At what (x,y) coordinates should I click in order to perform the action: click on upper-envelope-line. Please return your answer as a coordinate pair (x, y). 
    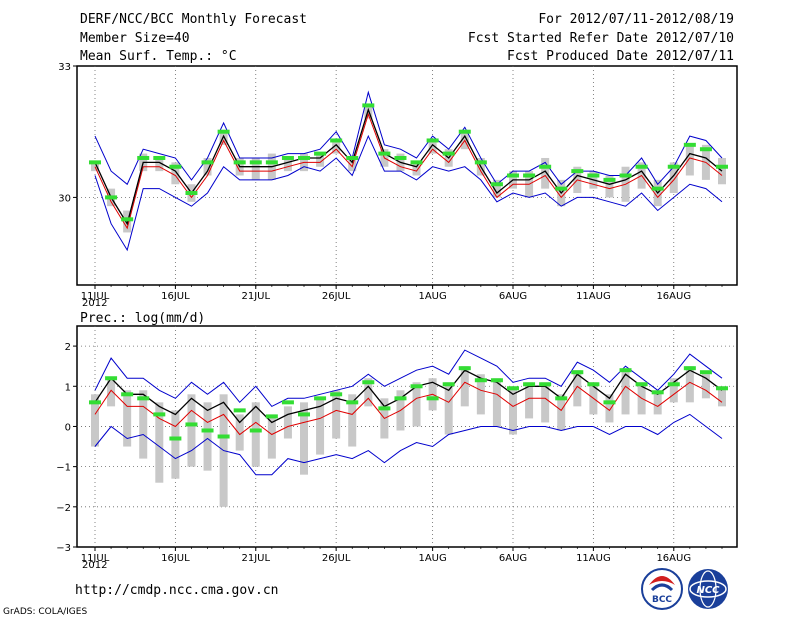
    Looking at the image, I should click on (408, 378).